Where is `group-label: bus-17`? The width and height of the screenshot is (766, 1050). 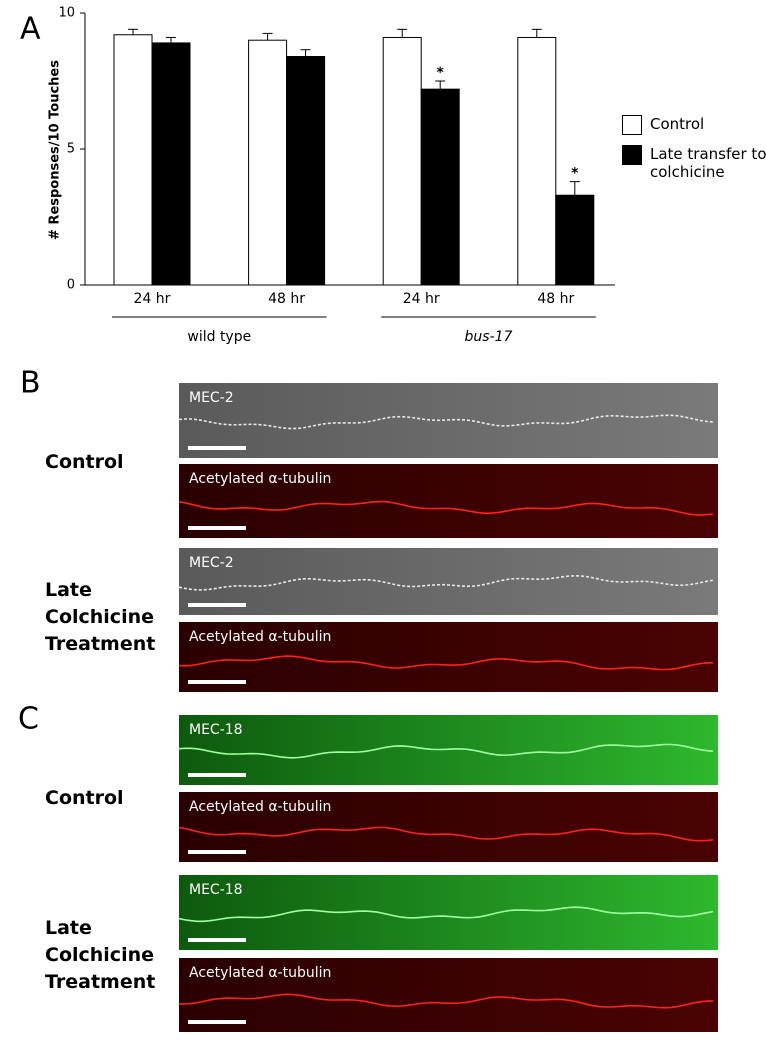 group-label: bus-17 is located at coordinates (489, 337).